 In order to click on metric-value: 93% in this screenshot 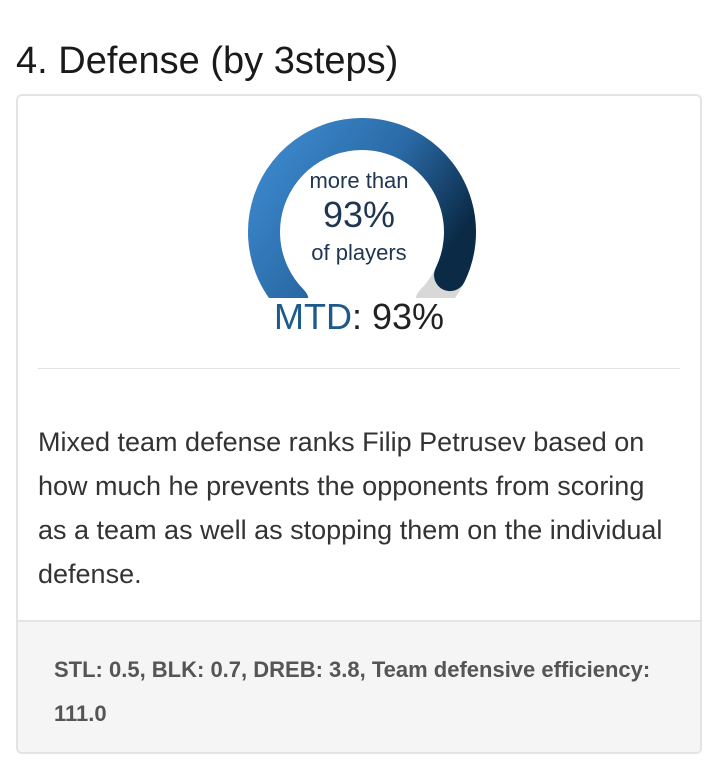, I will do `click(408, 316)`.